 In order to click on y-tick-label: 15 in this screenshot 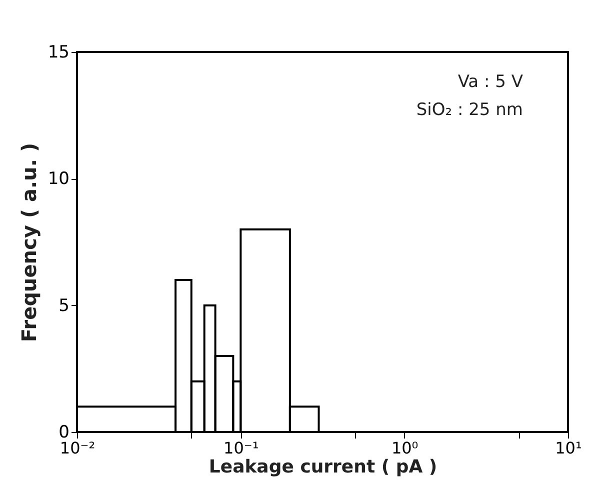, I will do `click(59, 52)`.